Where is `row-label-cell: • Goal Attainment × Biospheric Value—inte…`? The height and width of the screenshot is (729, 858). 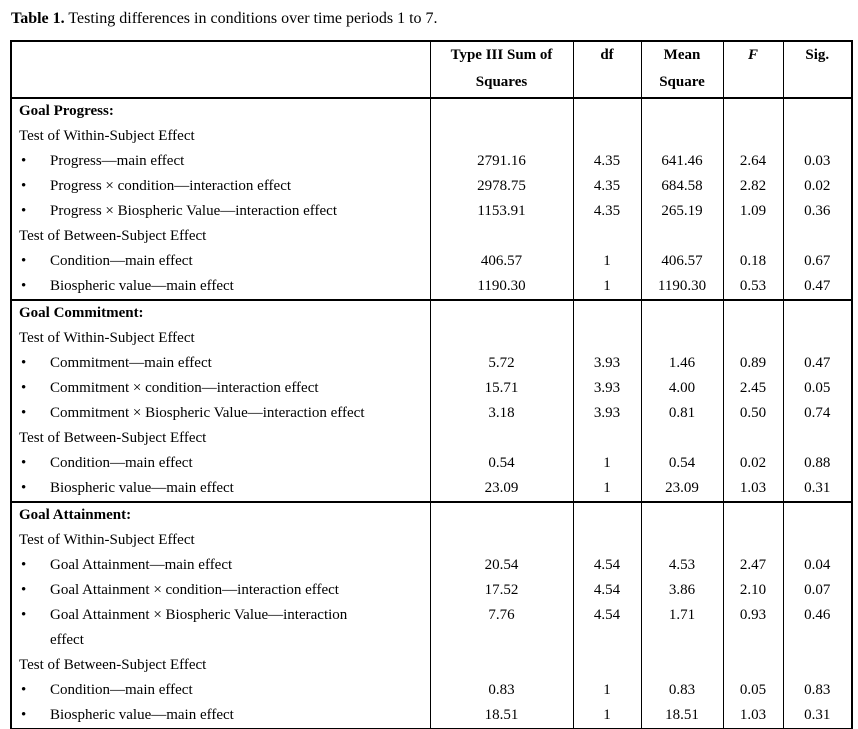 row-label-cell: • Goal Attainment × Biospheric Value—inte… is located at coordinates (220, 628).